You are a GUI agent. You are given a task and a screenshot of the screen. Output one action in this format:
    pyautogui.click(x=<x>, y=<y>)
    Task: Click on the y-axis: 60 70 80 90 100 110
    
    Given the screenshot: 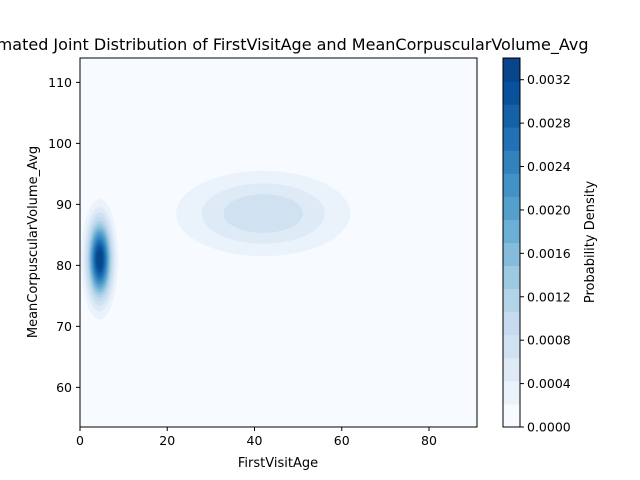 What is the action you would take?
    pyautogui.click(x=64, y=235)
    